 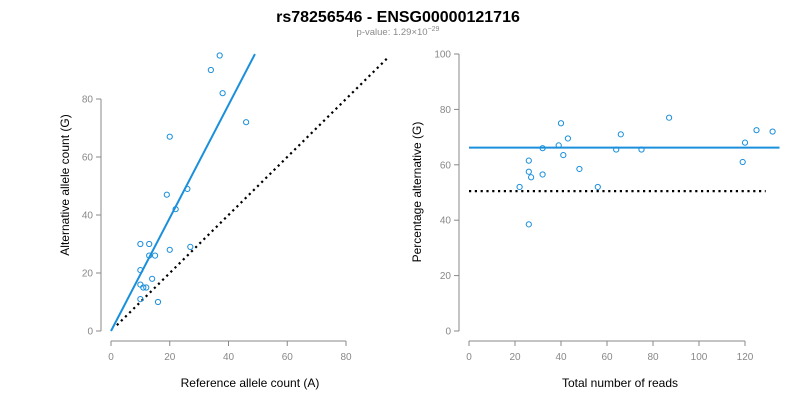 I want to click on x-tick-label: 100, so click(x=699, y=357).